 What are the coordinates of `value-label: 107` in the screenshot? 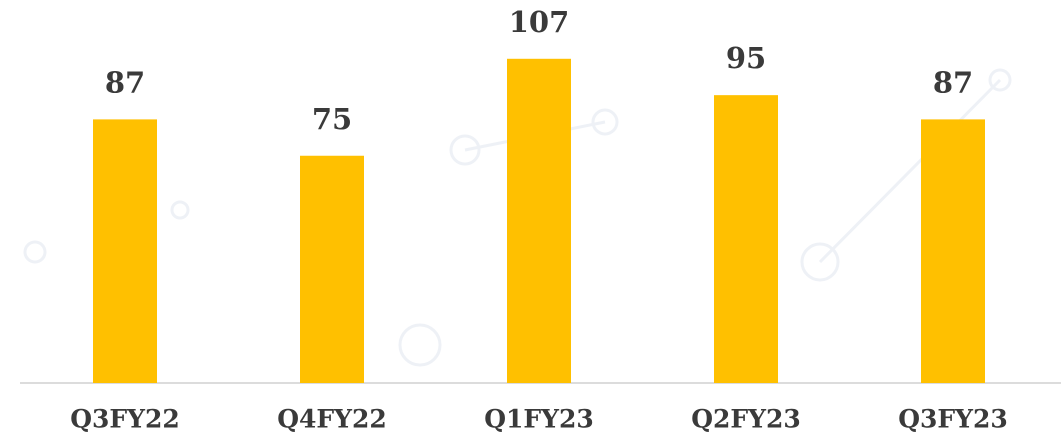 It's located at (539, 22).